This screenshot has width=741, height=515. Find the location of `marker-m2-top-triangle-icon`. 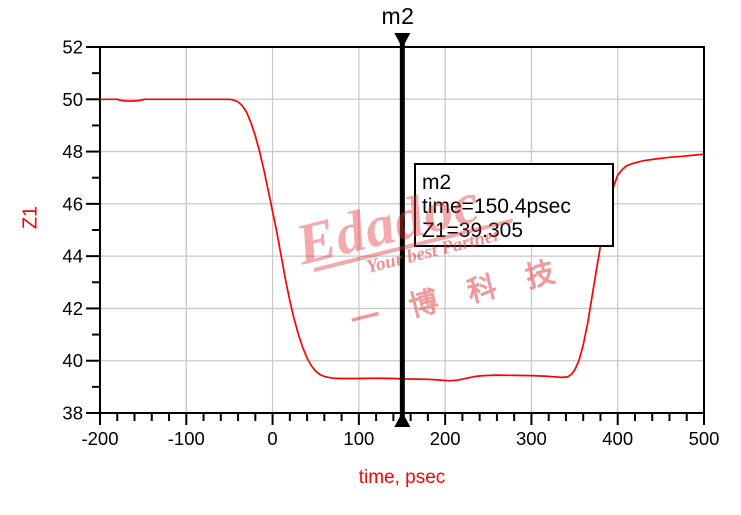

marker-m2-top-triangle-icon is located at coordinates (402, 40).